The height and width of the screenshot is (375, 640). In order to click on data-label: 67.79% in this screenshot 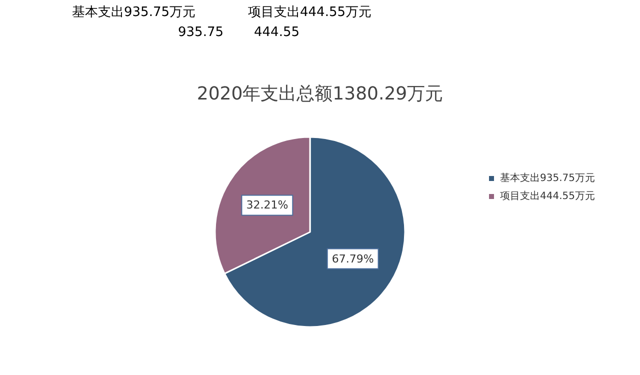, I will do `click(353, 259)`.